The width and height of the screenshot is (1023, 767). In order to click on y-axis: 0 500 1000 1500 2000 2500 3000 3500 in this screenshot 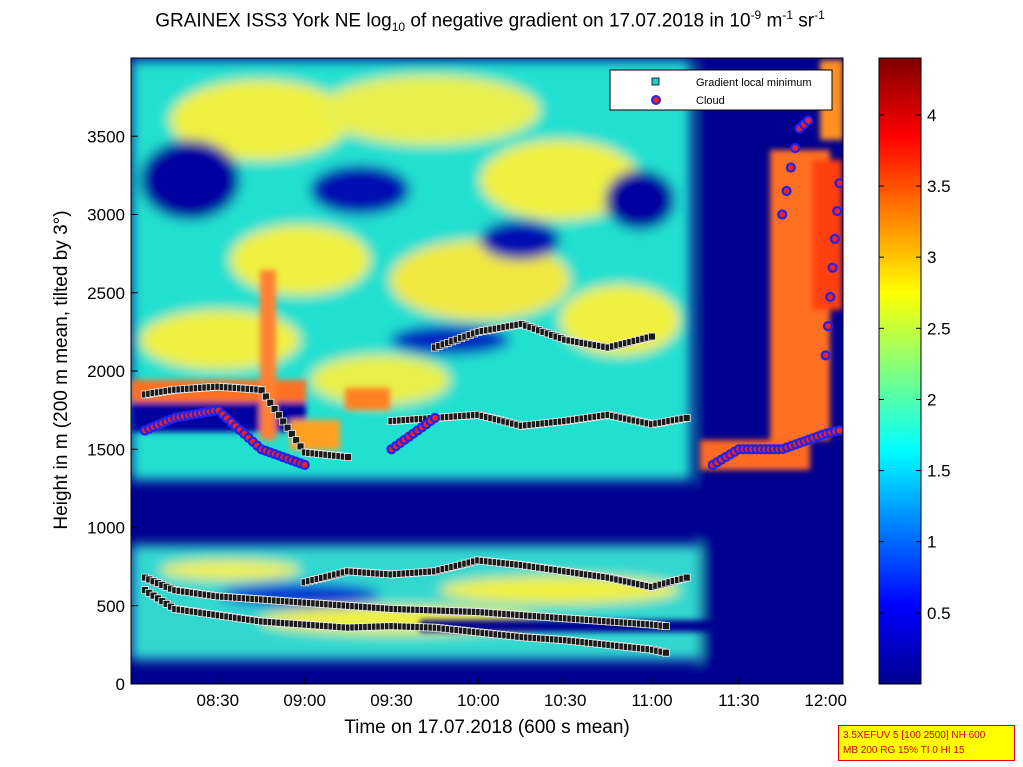, I will do `click(112, 410)`.